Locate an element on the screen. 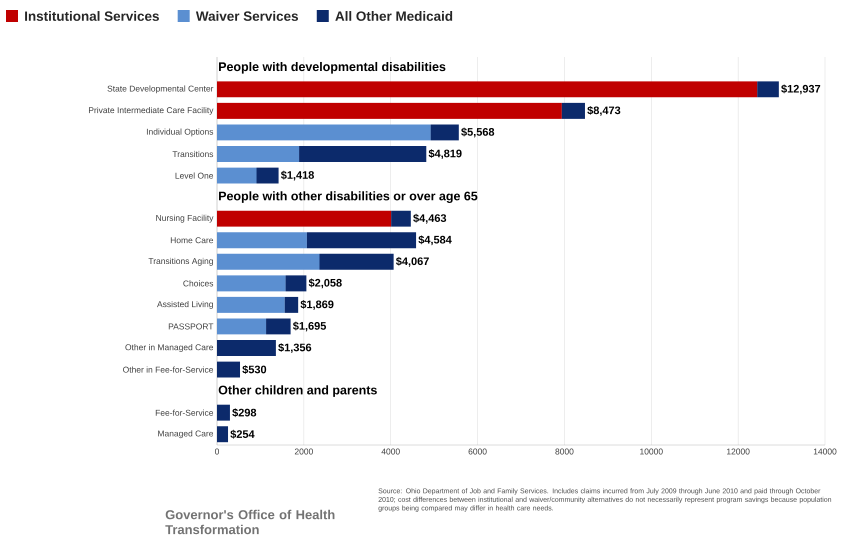 The height and width of the screenshot is (550, 844). total-label: $4,584 is located at coordinates (435, 240).